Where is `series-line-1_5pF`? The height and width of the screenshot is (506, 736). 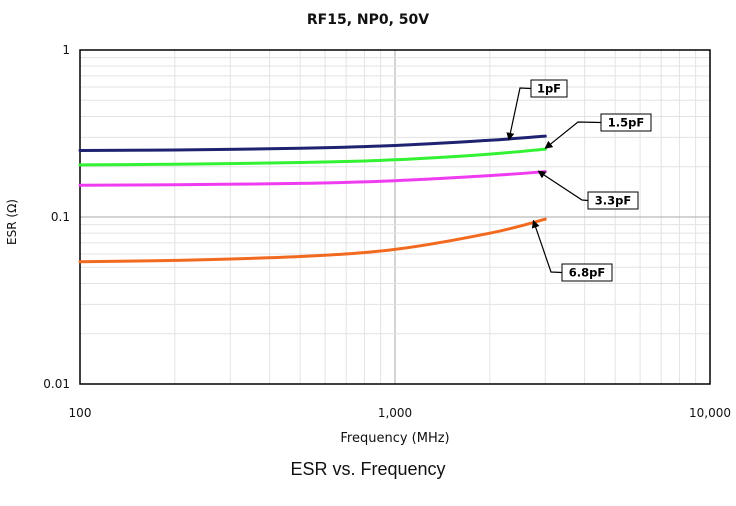 series-line-1_5pF is located at coordinates (312, 157).